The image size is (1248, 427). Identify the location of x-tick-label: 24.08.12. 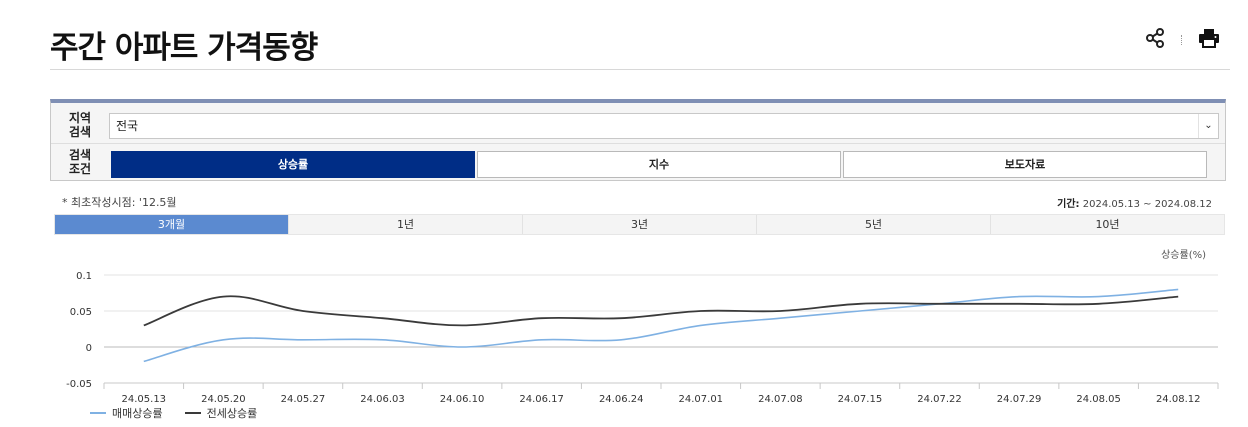
(1178, 399).